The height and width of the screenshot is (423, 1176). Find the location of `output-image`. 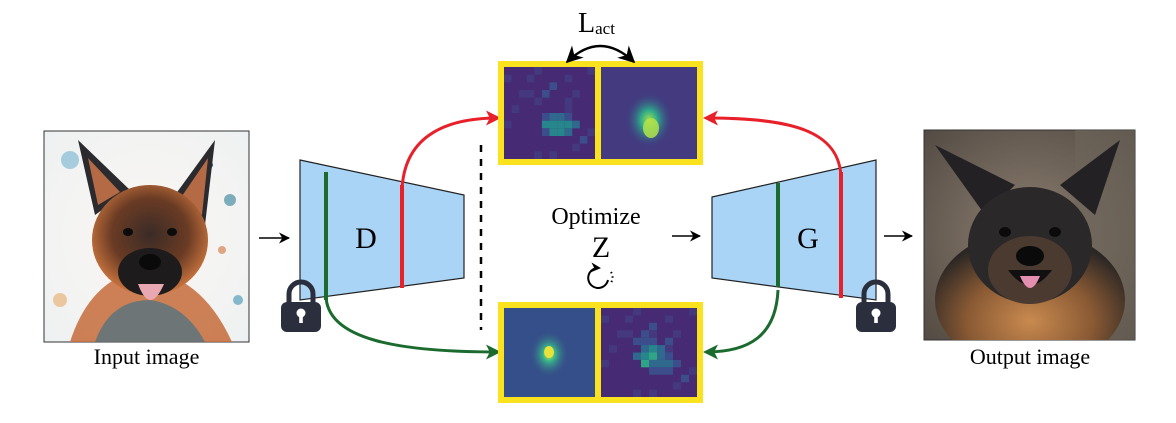

output-image is located at coordinates (1029, 235).